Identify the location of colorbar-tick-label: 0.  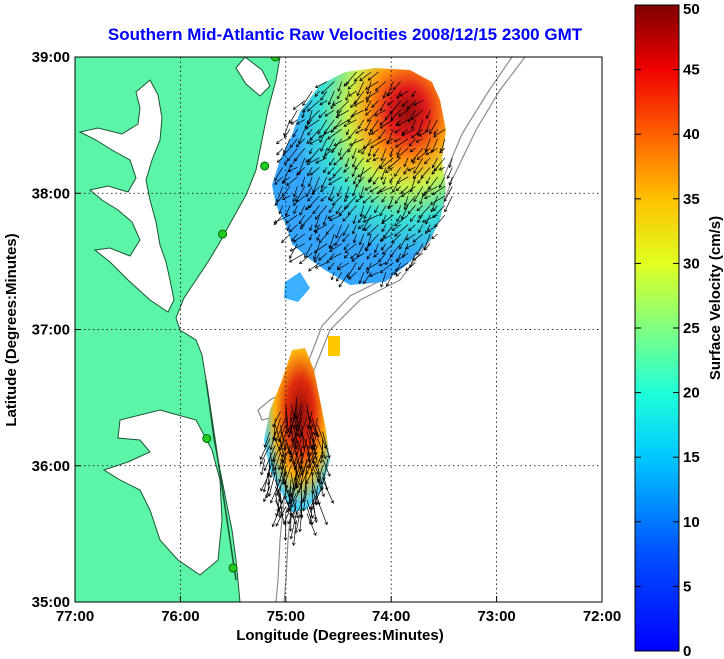
(687, 651).